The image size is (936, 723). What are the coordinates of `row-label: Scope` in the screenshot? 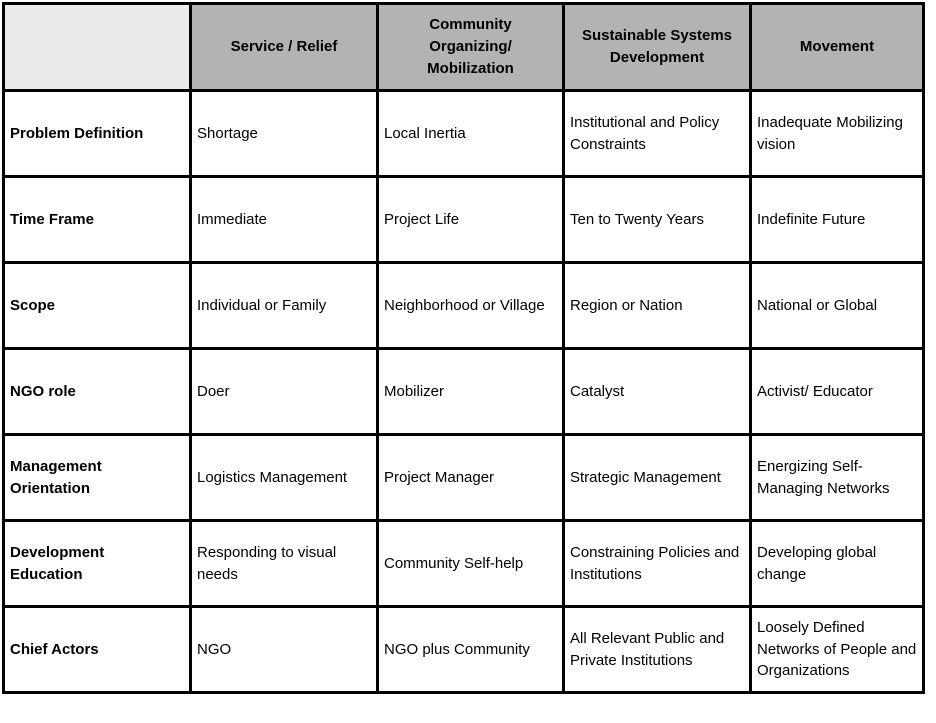 It's located at (97, 305).